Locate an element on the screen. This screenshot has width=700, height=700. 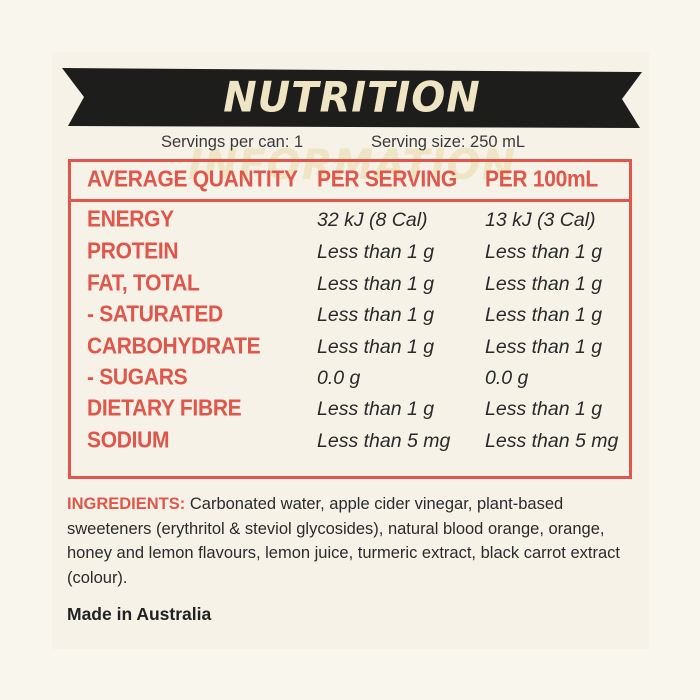
table-row: FAT, TOTAL Less than 1 g Less than 1 g is located at coordinates (350, 285).